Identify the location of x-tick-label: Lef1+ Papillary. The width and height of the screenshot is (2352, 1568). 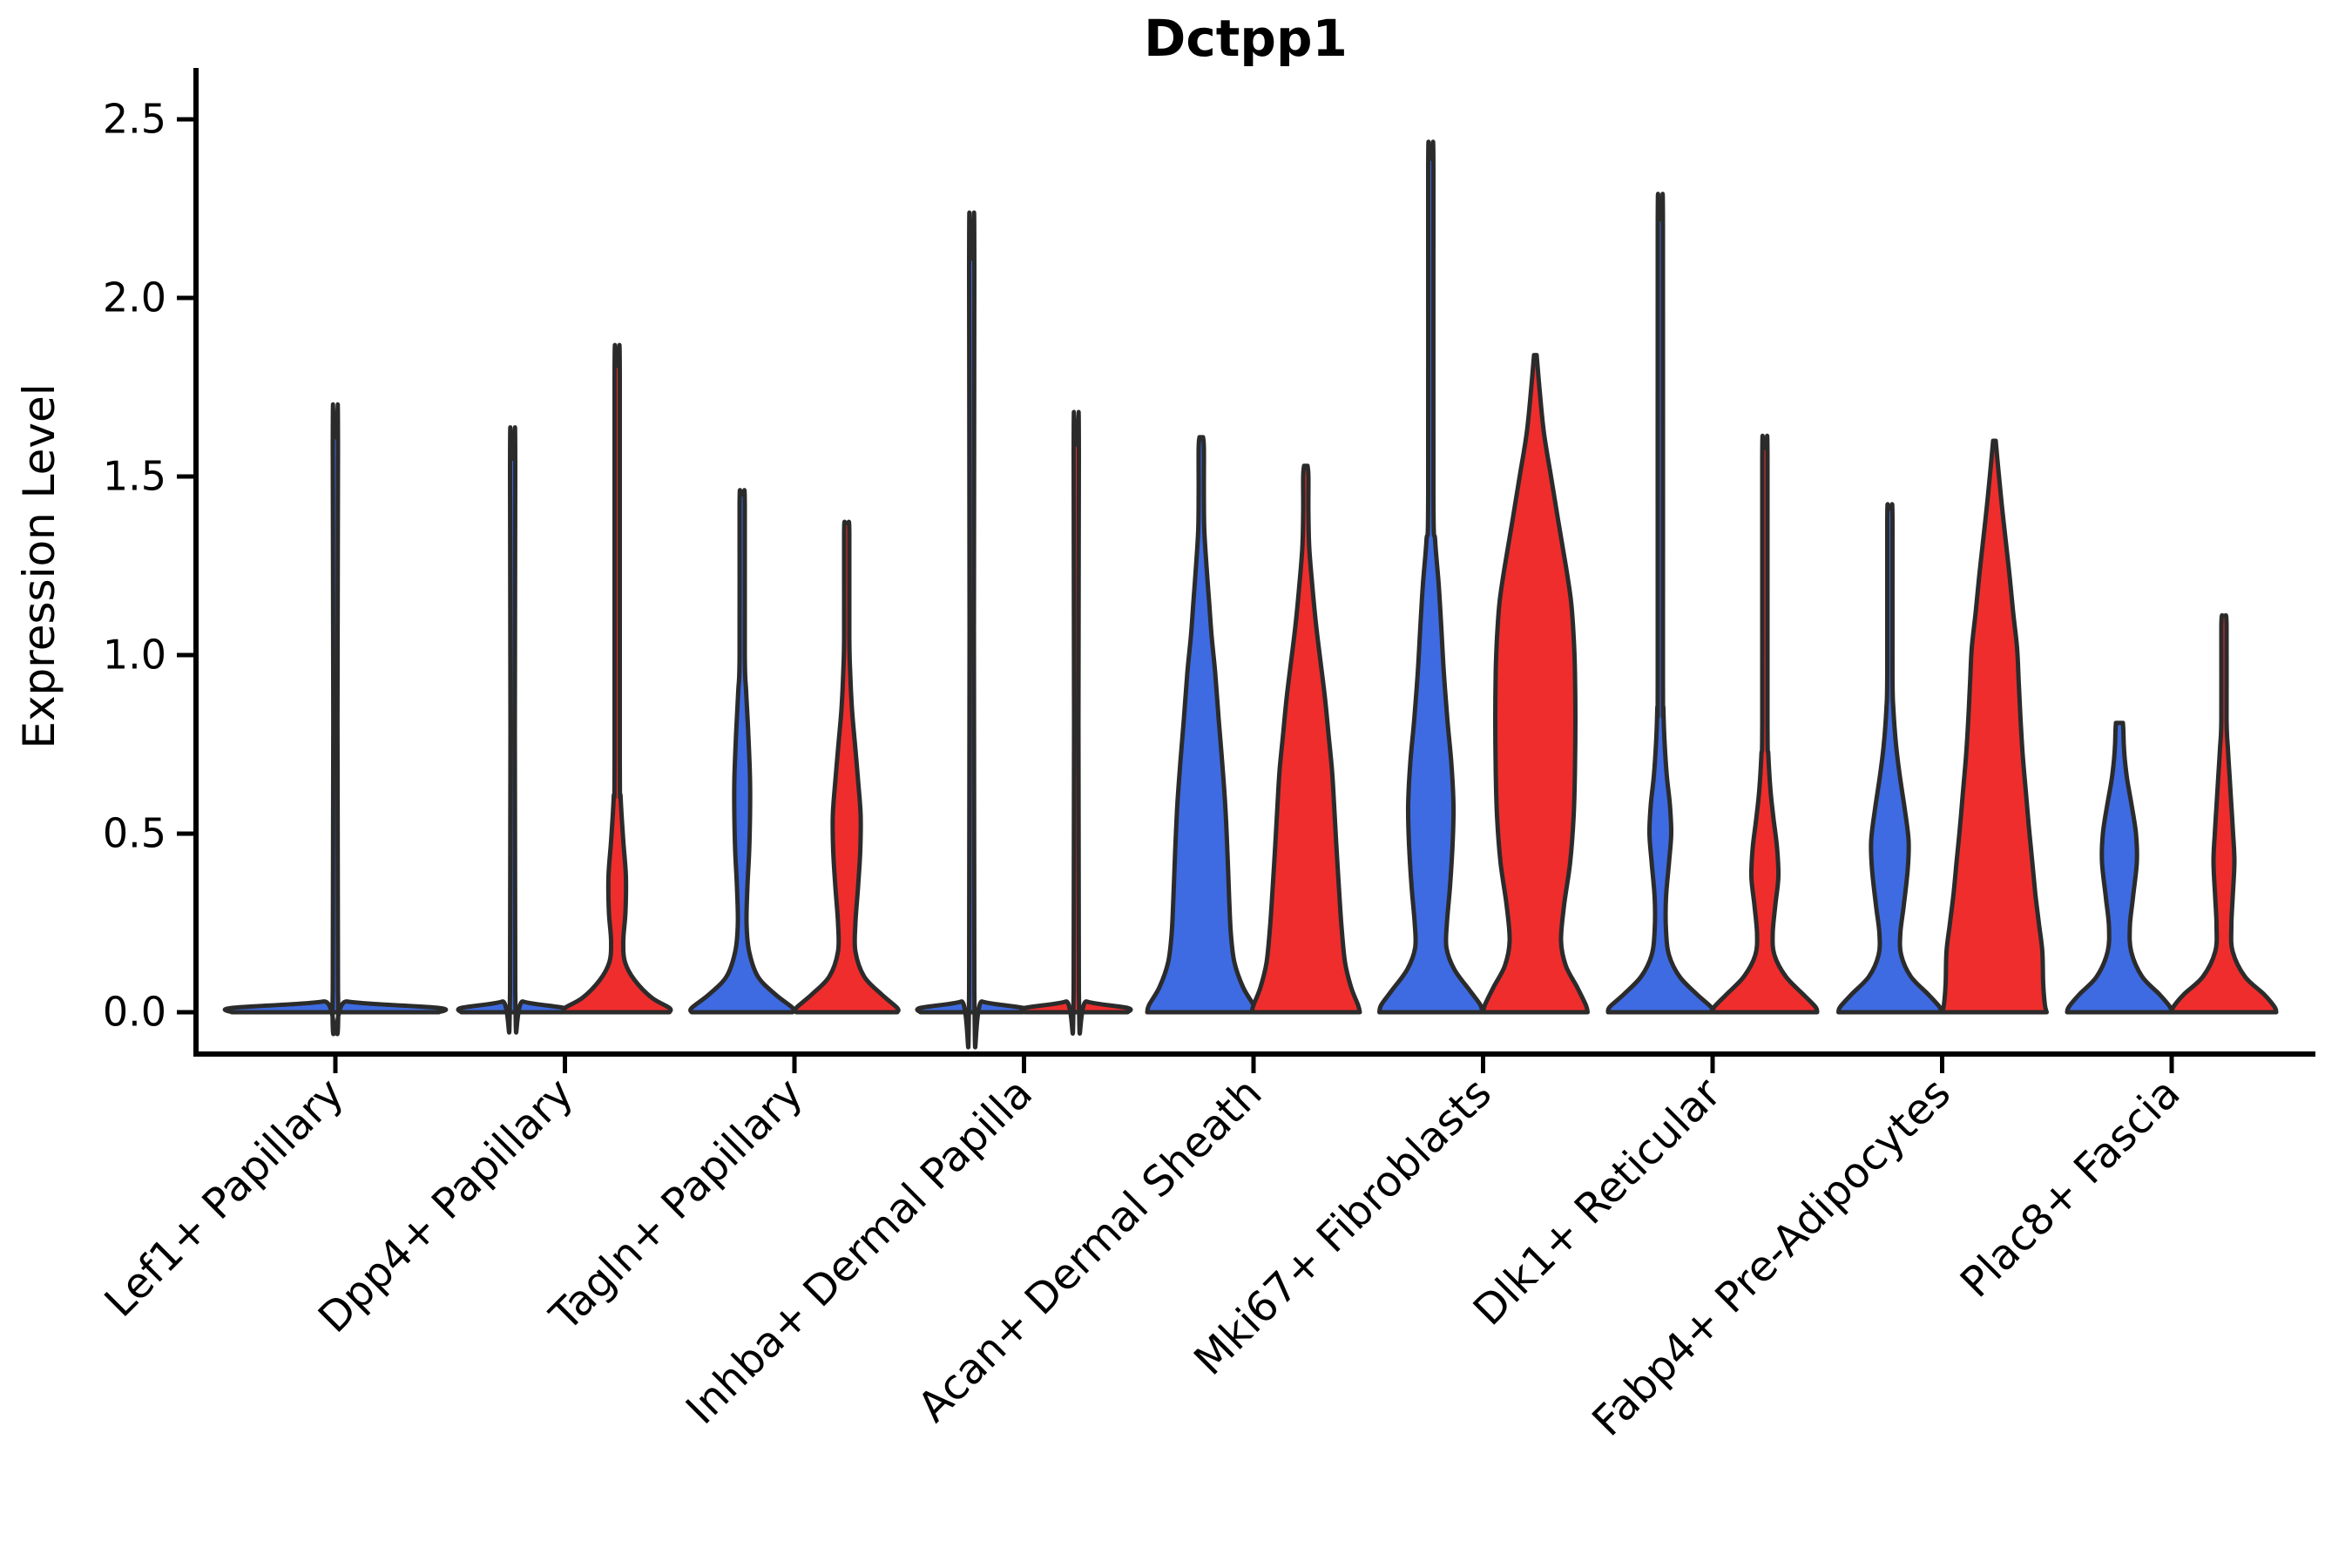
(225, 1198).